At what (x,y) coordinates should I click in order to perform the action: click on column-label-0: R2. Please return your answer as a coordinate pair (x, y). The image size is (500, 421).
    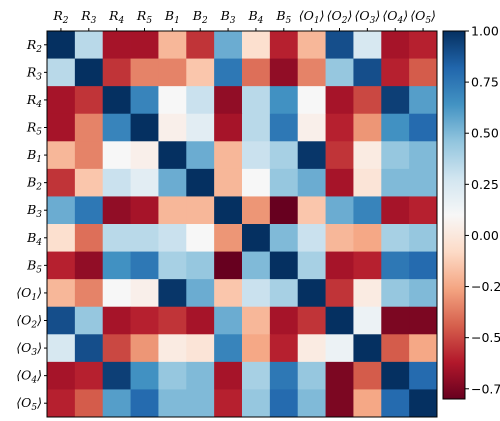
    Looking at the image, I should click on (60, 17).